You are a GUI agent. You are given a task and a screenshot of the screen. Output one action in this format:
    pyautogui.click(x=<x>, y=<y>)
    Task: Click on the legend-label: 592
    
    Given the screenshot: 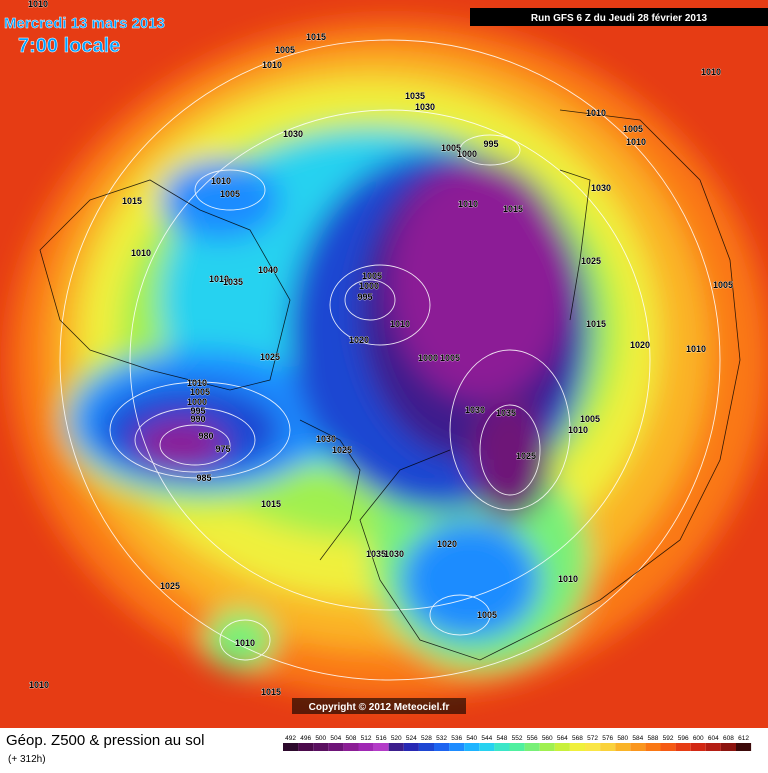 What is the action you would take?
    pyautogui.click(x=668, y=738)
    